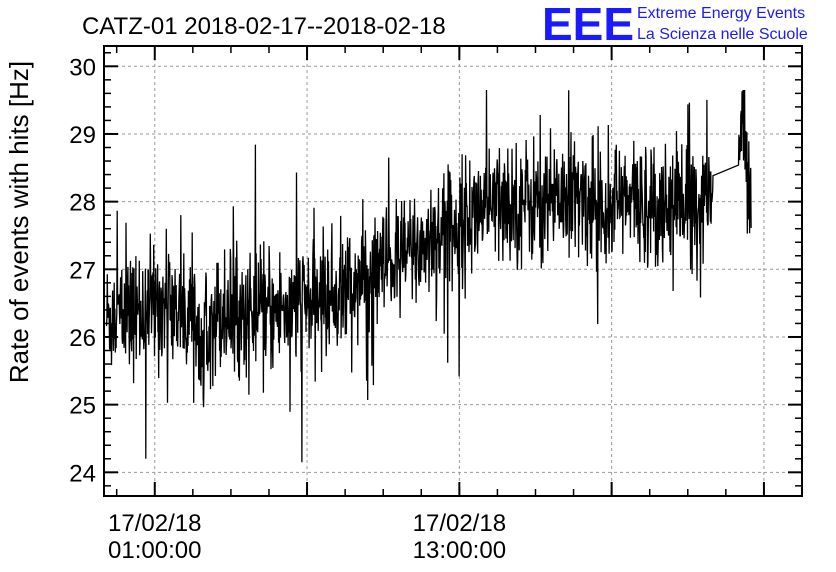 The image size is (836, 572). What do you see at coordinates (154, 550) in the screenshot?
I see `x-tick-label-time: 01:00:00` at bounding box center [154, 550].